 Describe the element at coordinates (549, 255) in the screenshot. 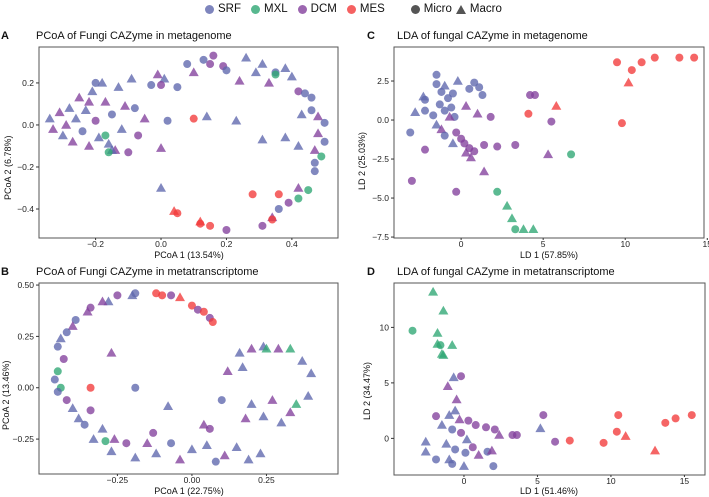

I see `panel-c-xlabel: LD 1 (57.85%)` at that location.